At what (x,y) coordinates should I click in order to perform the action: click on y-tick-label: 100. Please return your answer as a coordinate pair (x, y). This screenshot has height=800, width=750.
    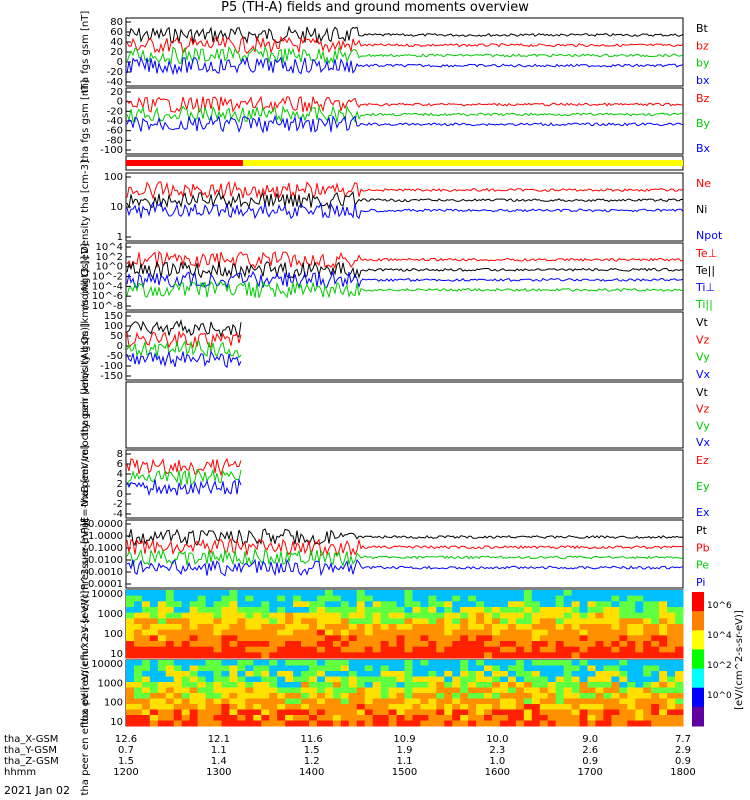
    Looking at the image, I should click on (113, 326).